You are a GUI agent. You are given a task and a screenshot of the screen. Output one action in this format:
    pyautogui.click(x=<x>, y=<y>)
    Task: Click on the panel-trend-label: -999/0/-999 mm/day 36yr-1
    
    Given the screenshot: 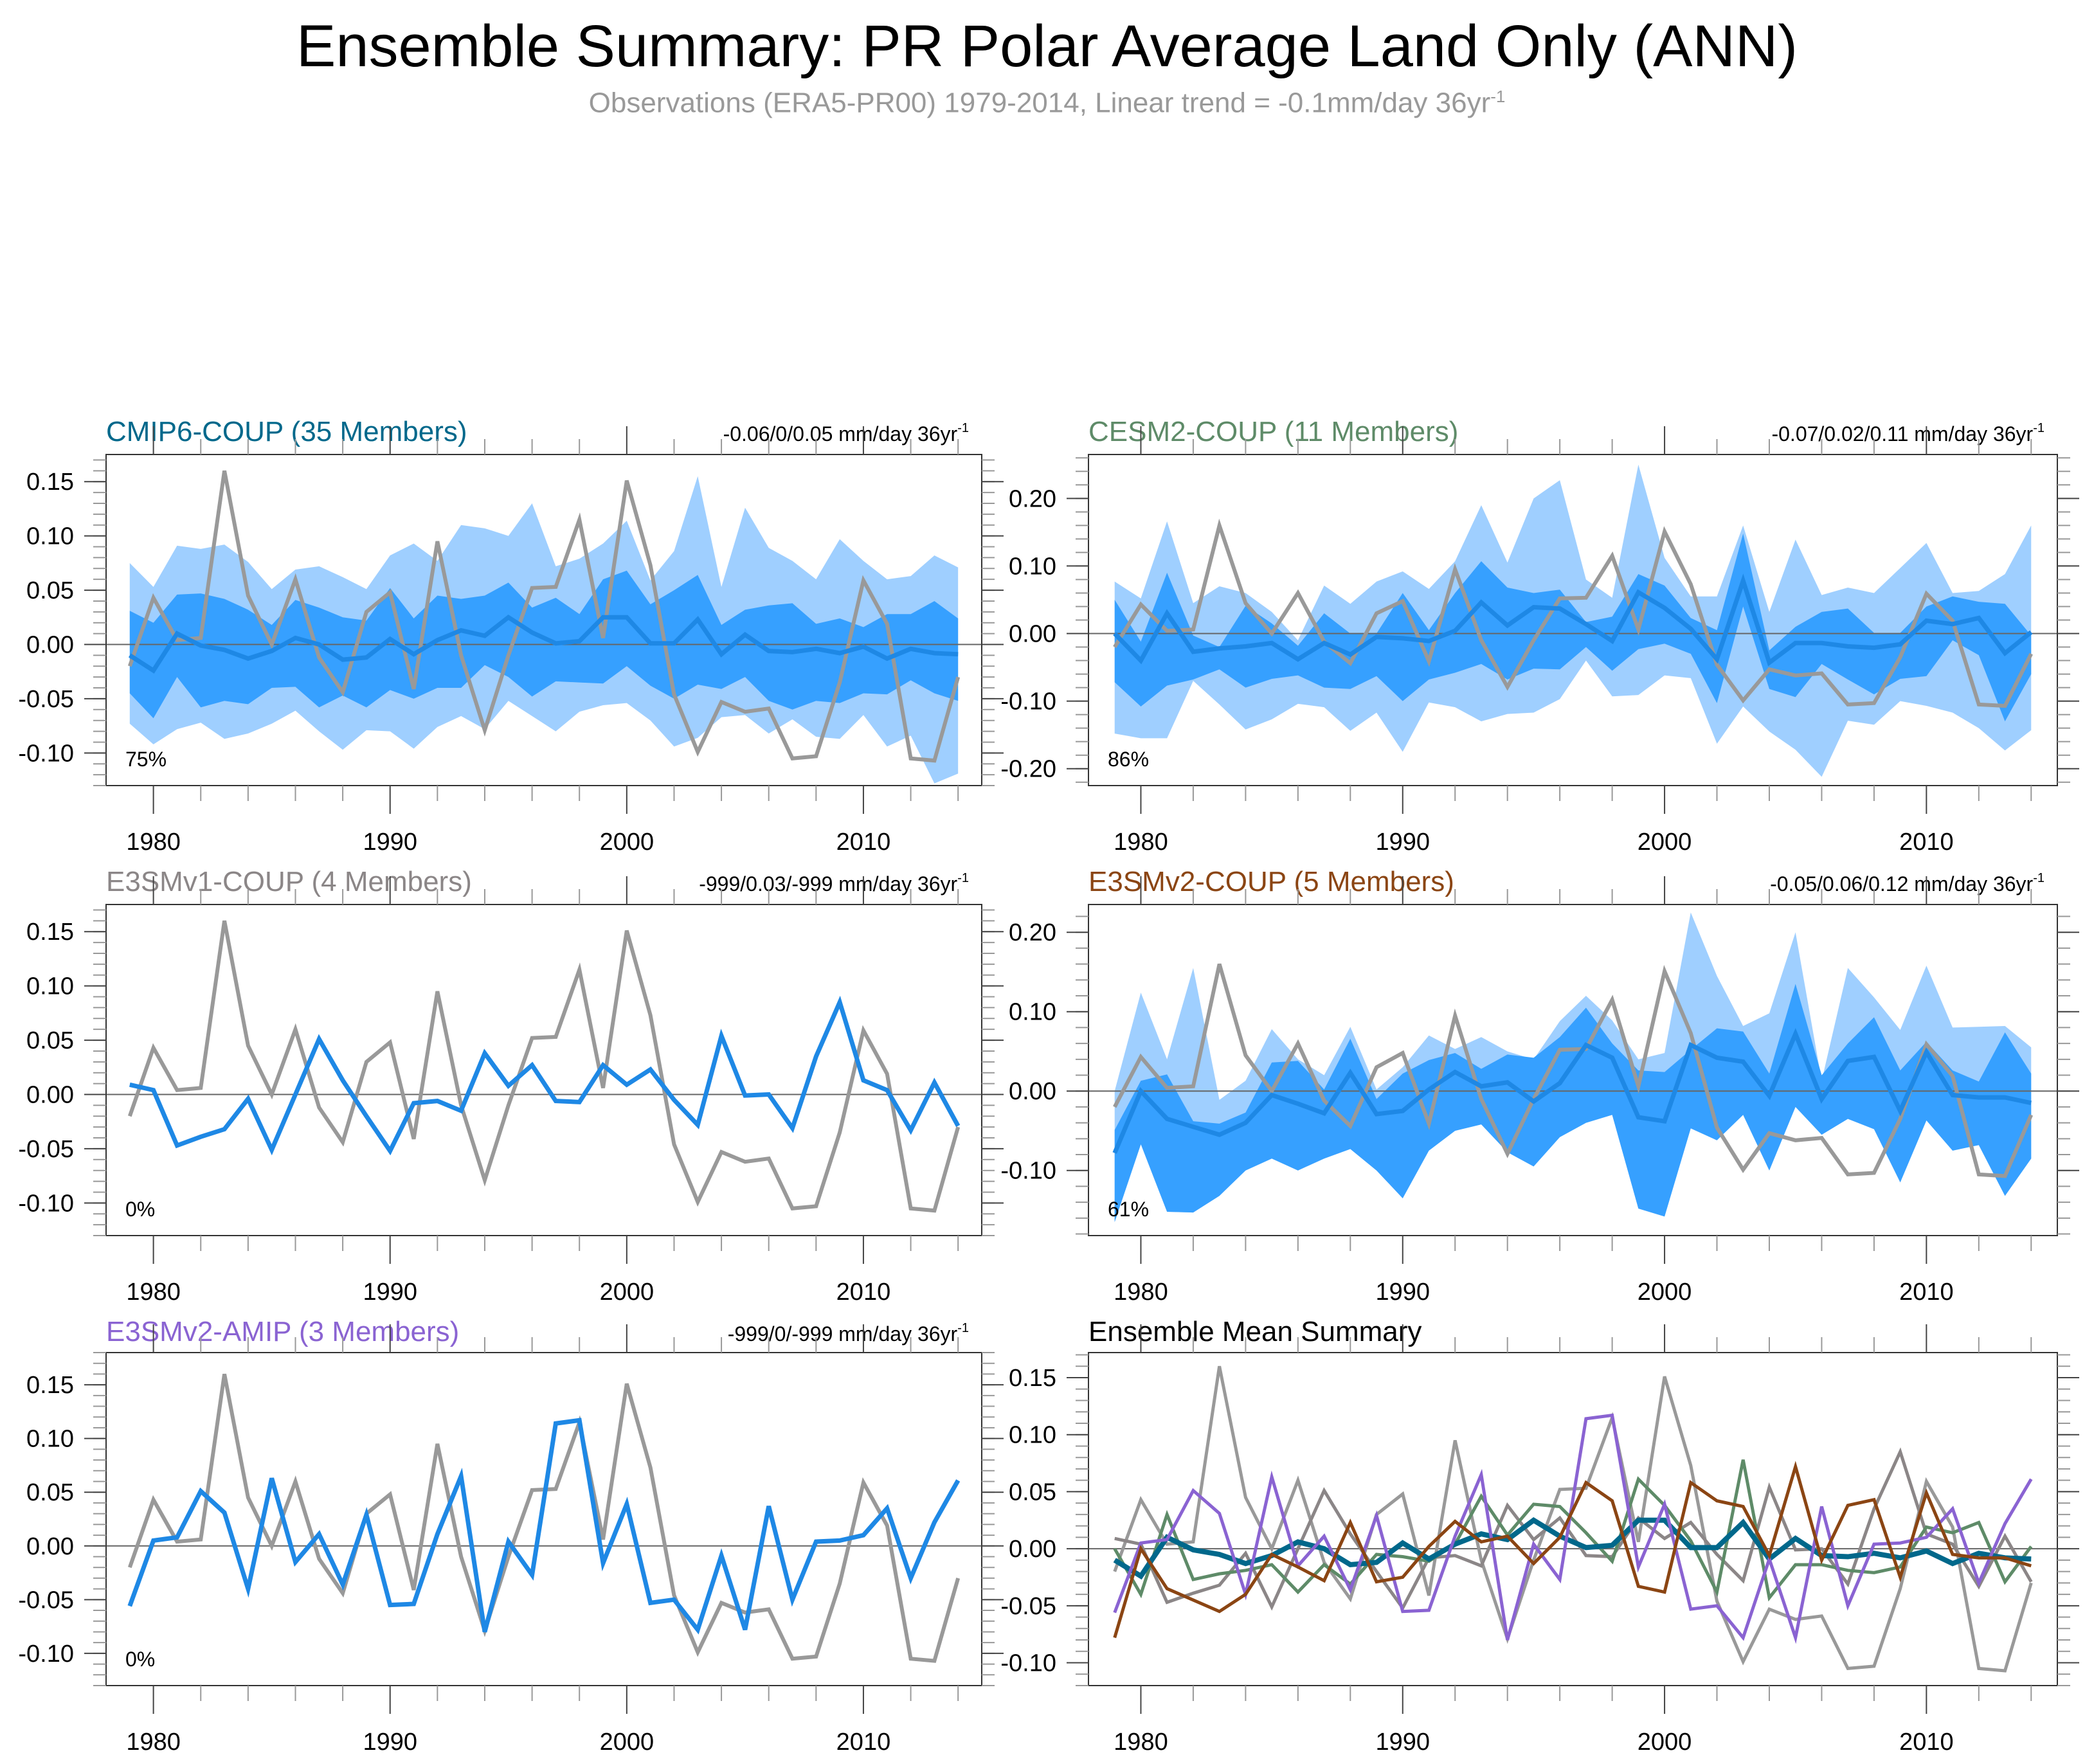 What is the action you would take?
    pyautogui.click(x=848, y=1334)
    